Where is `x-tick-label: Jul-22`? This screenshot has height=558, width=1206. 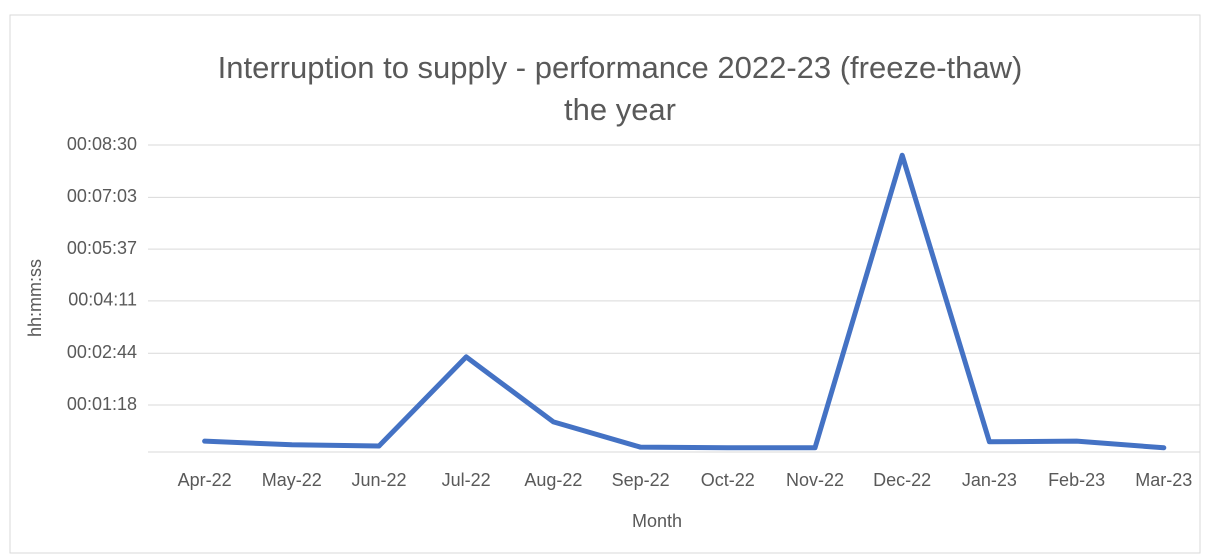
x-tick-label: Jul-22 is located at coordinates (466, 480).